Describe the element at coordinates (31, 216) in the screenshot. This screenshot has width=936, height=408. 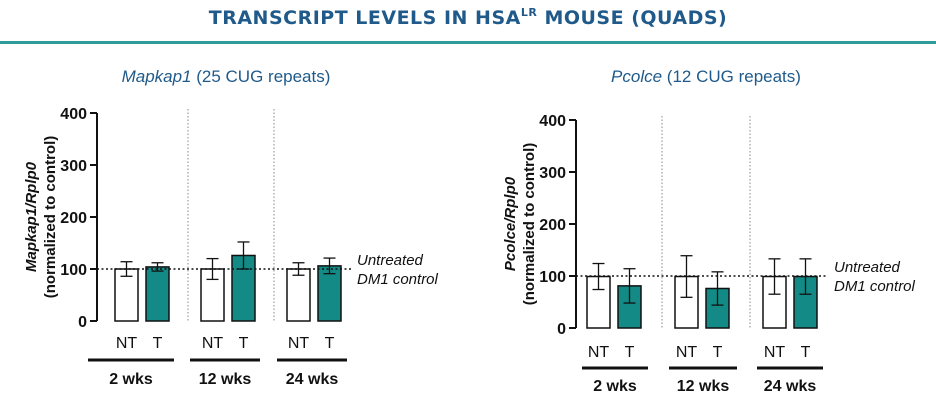
I see `y-axis-label-ratio: Mapkap1/Rplp0` at that location.